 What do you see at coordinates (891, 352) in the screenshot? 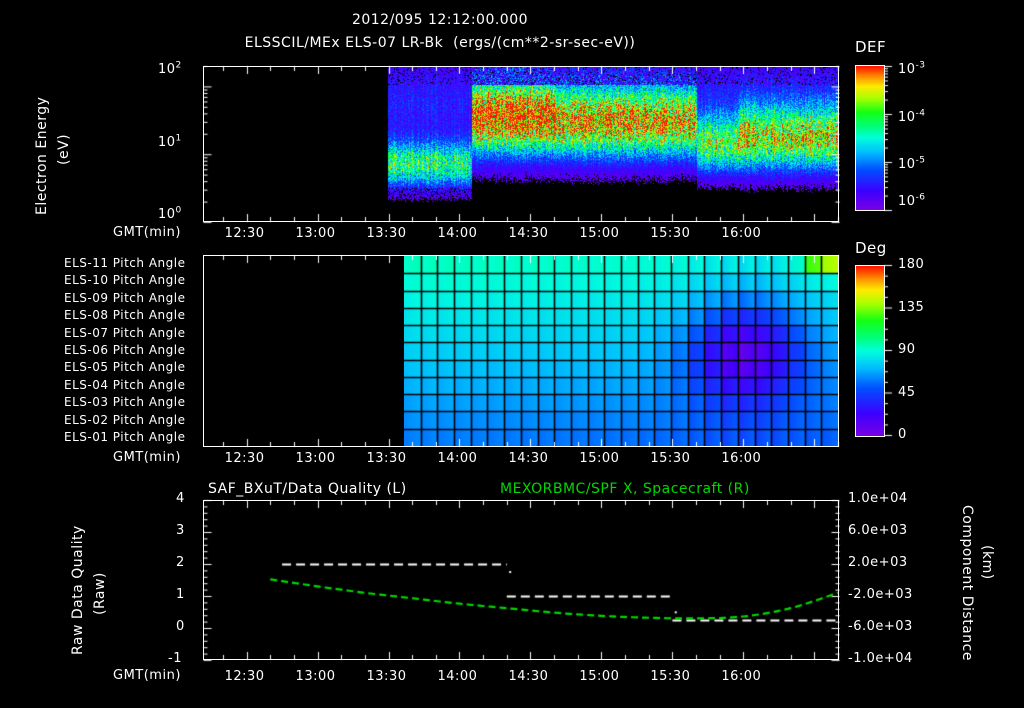
I see `colorbar2-ticks` at bounding box center [891, 352].